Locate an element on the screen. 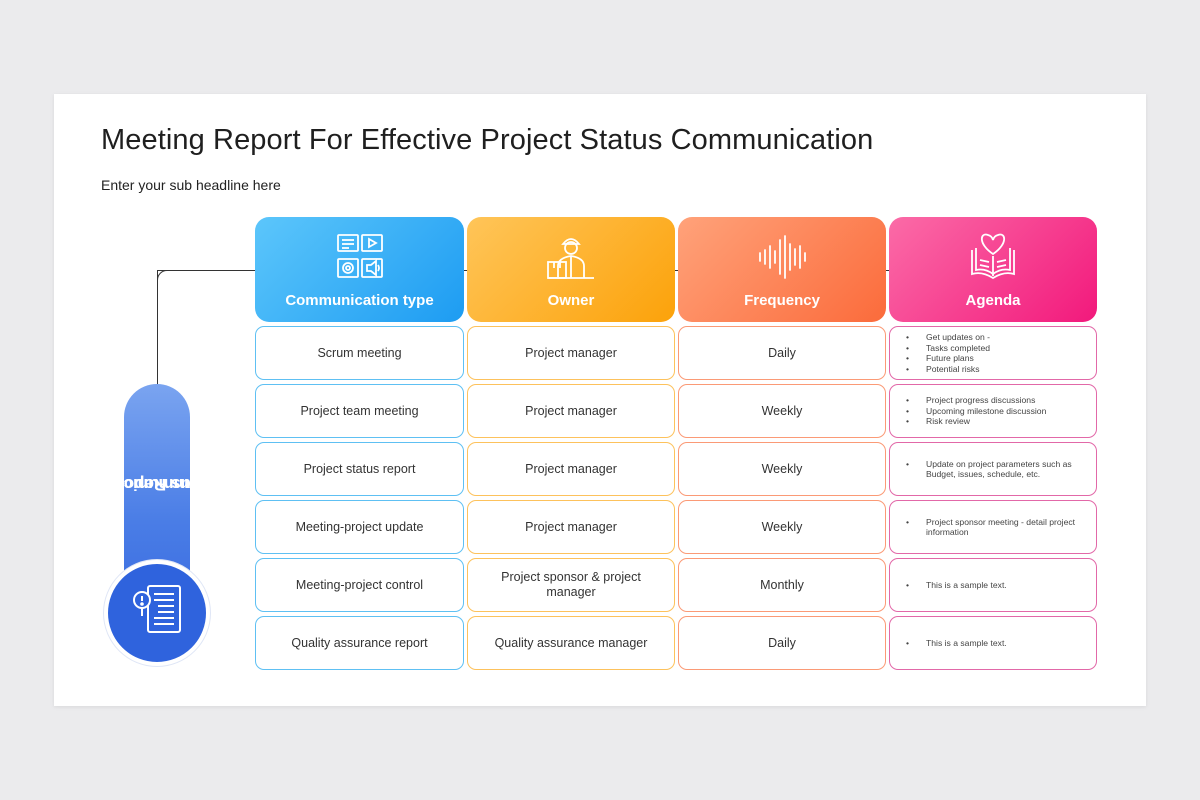  header-owner: Owner is located at coordinates (571, 269).